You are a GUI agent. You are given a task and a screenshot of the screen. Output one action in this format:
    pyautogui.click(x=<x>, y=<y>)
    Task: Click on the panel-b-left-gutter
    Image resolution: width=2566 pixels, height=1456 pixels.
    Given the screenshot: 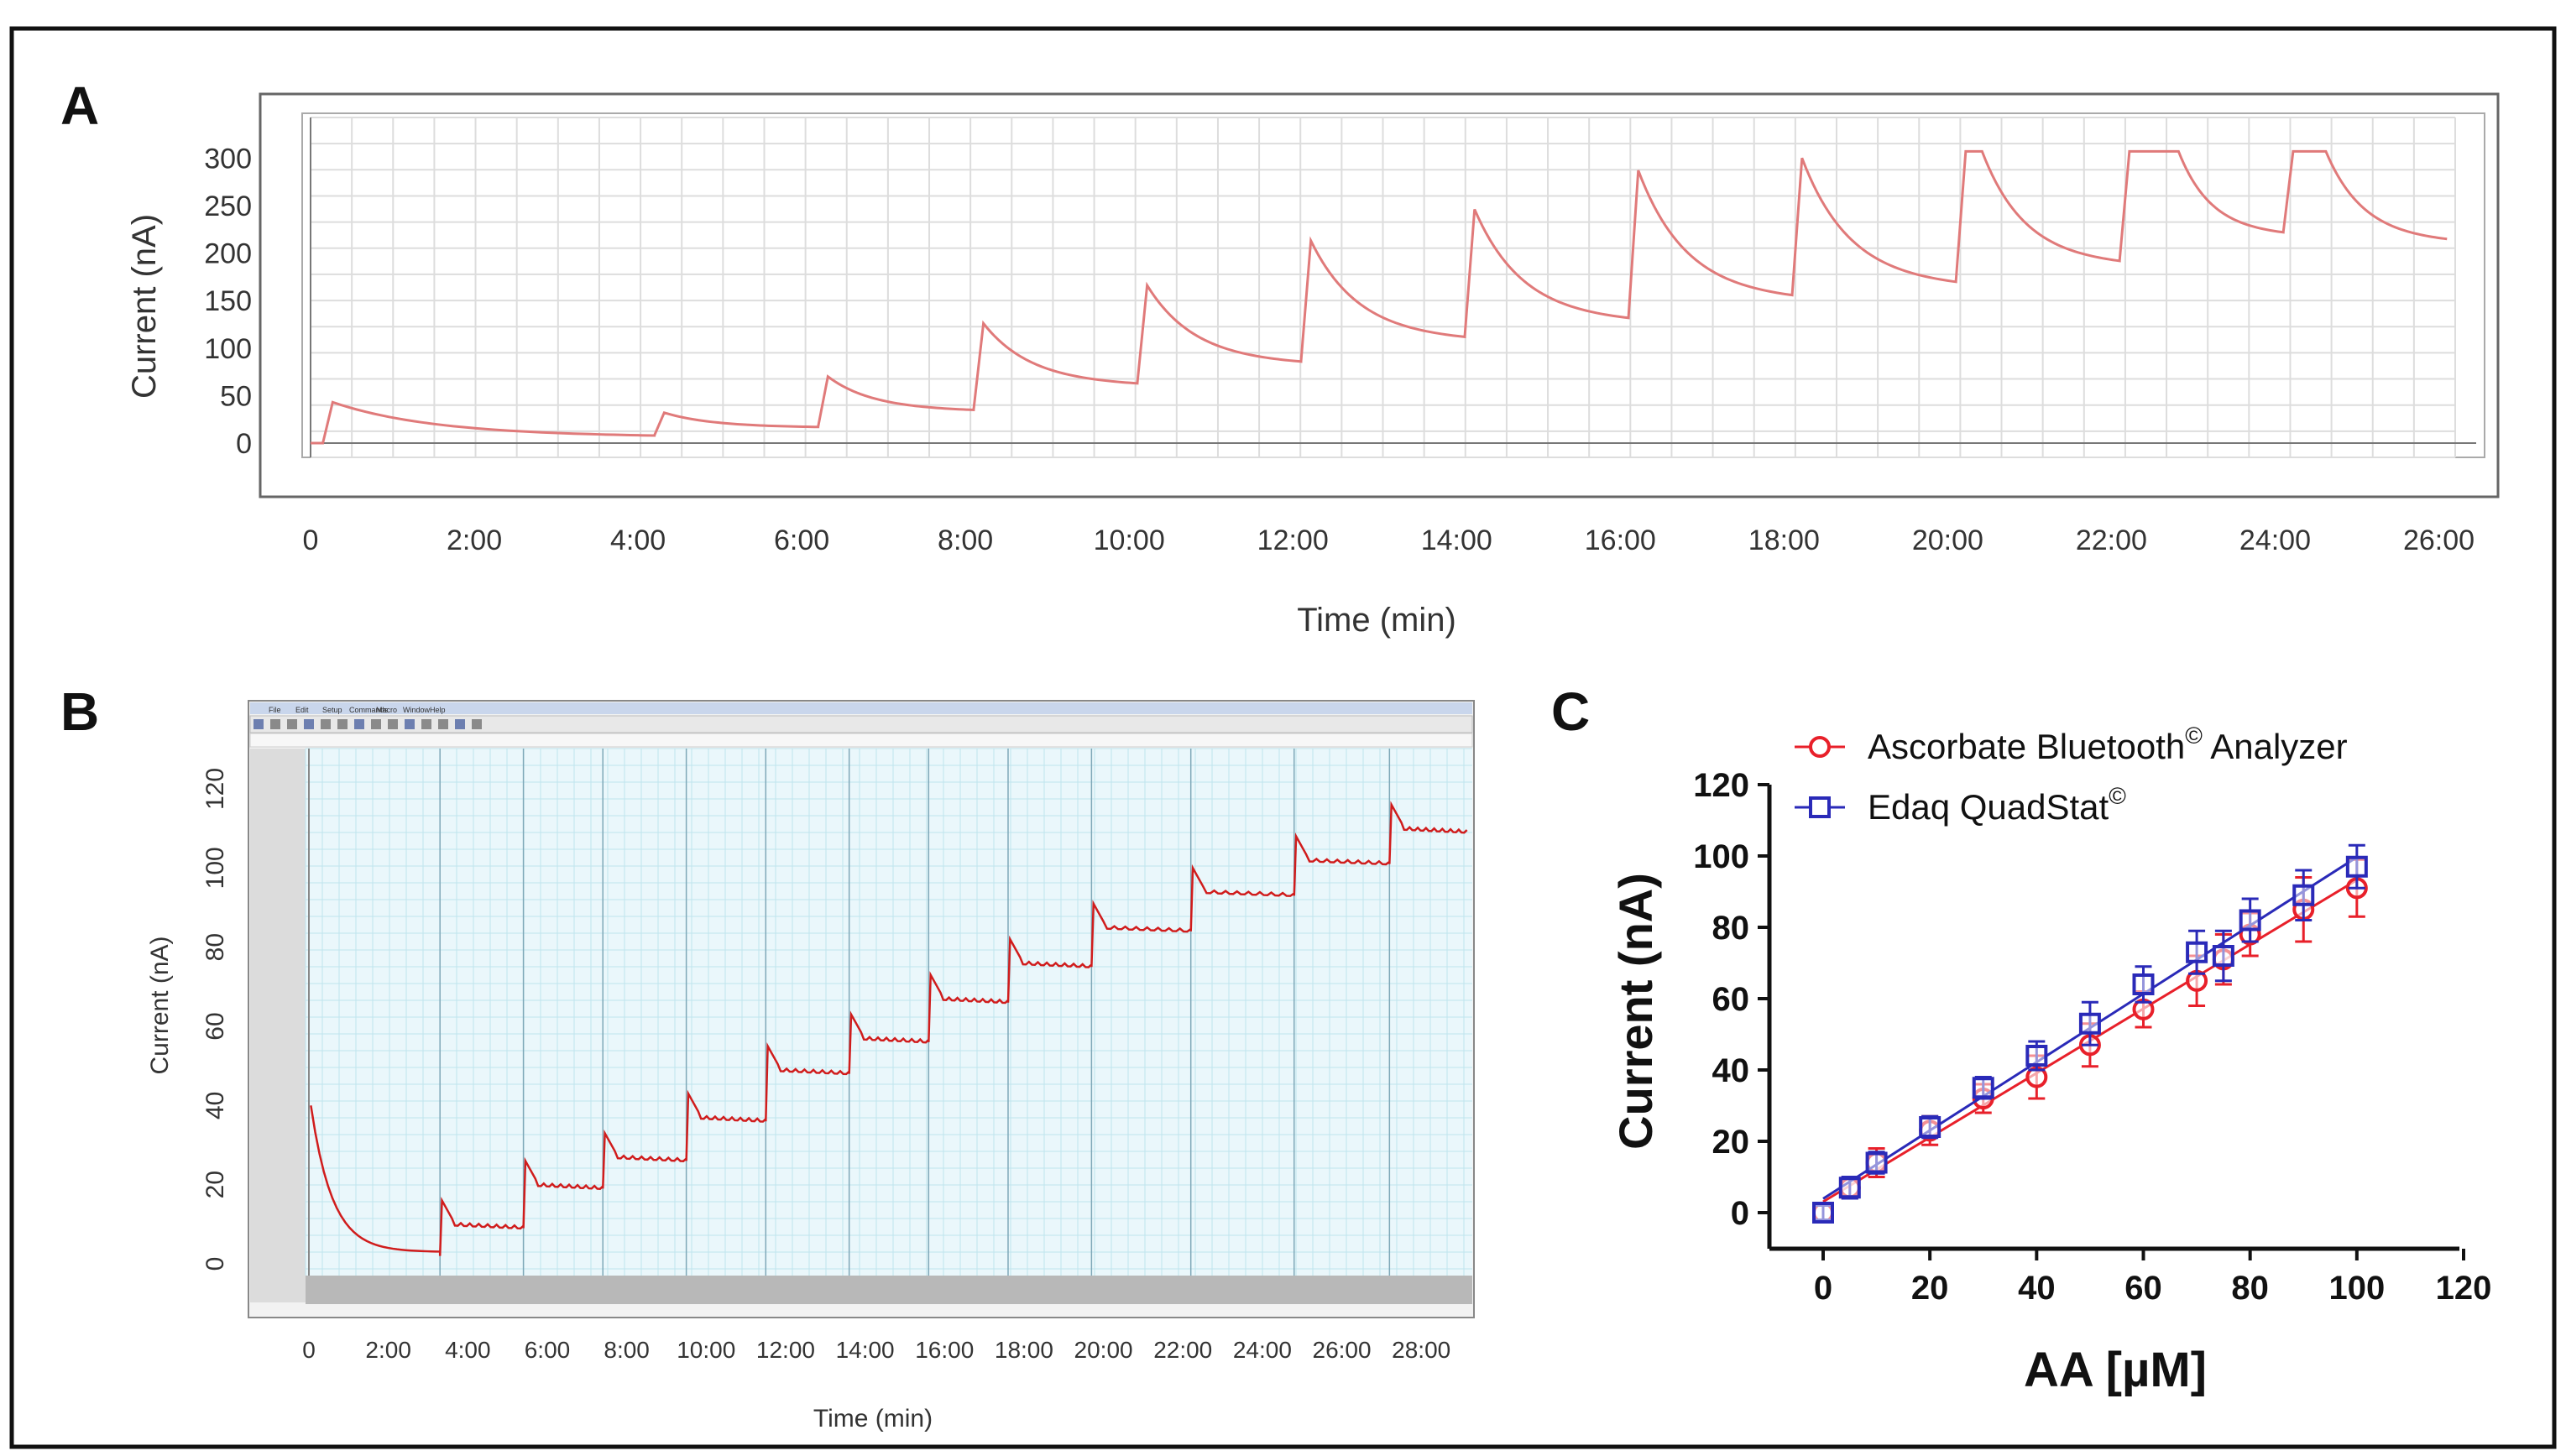 What is the action you would take?
    pyautogui.click(x=278, y=1025)
    